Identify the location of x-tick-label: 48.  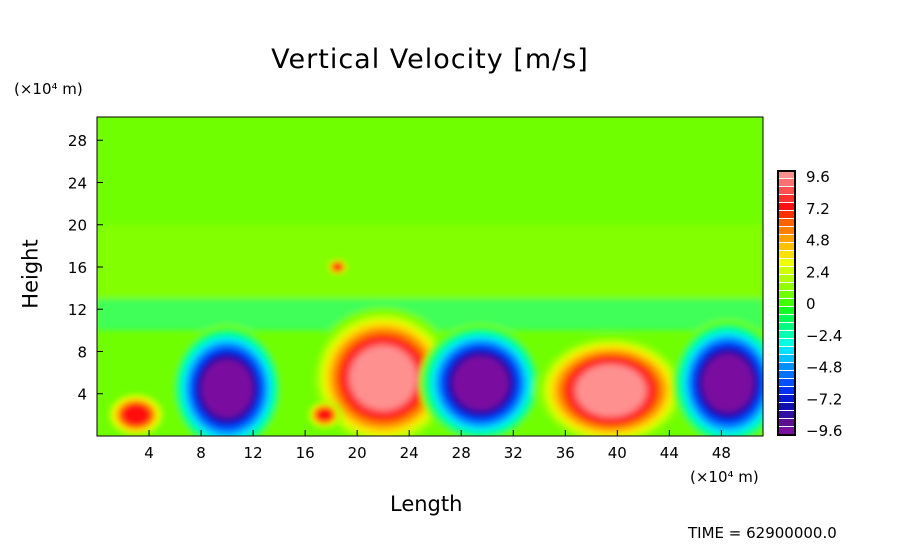
(721, 453).